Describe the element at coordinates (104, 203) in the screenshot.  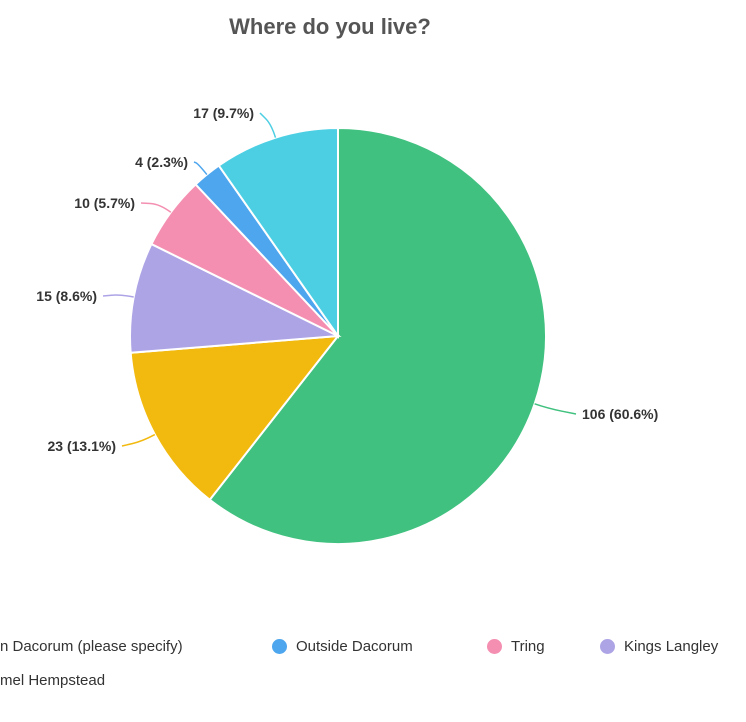
I see `data-label: 10 (5.7%)` at that location.